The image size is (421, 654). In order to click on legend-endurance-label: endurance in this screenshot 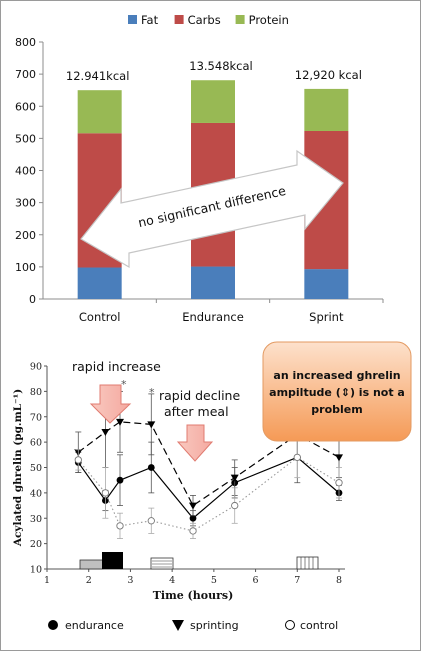, I will do `click(94, 625)`.